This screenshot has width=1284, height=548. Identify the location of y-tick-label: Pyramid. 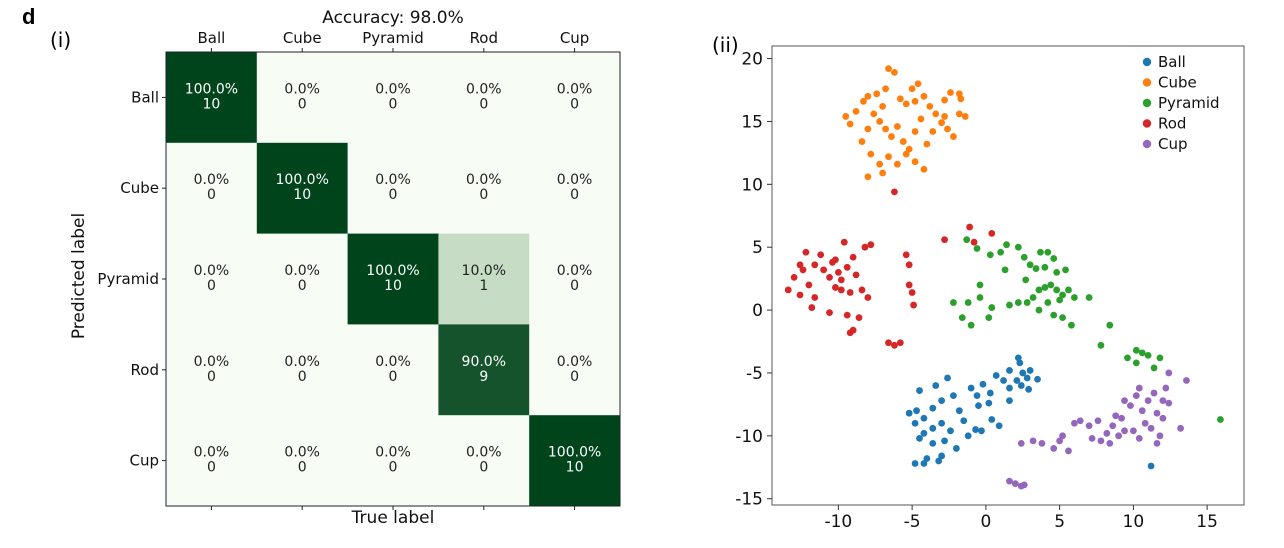
(128, 279).